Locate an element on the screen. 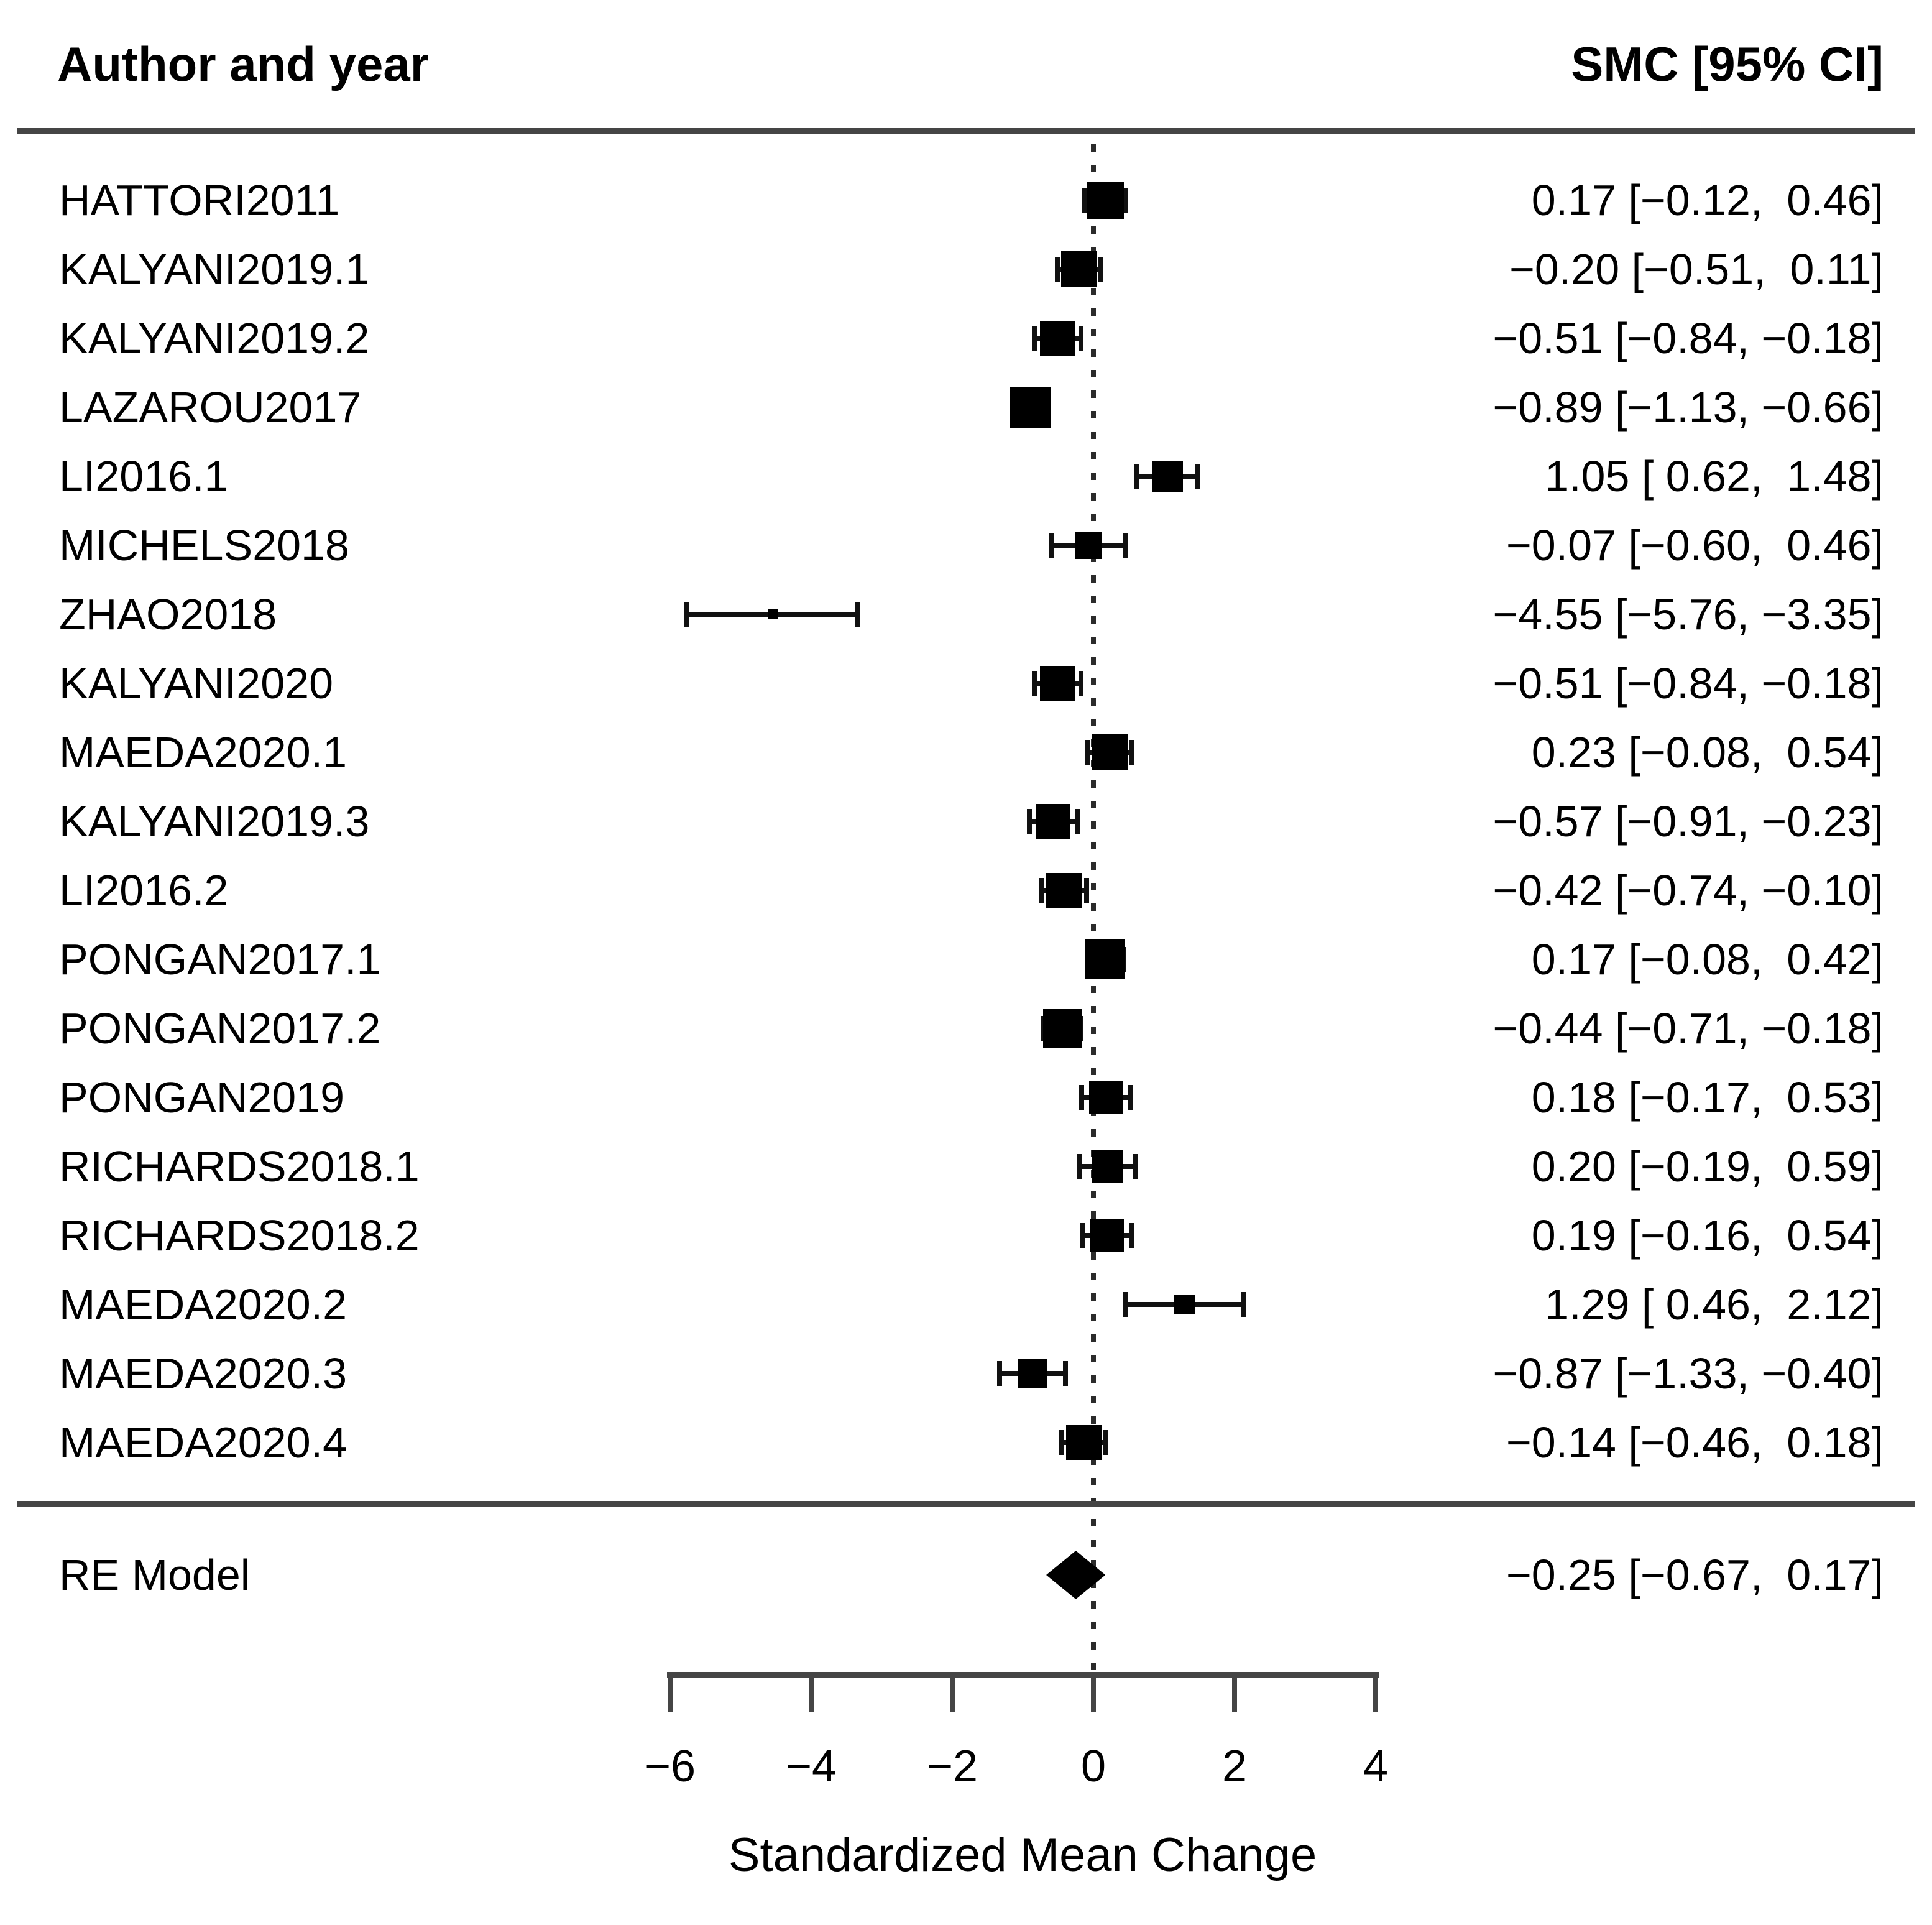 This screenshot has height=1925, width=1932. zero-reference-dotted-line is located at coordinates (1093, 908).